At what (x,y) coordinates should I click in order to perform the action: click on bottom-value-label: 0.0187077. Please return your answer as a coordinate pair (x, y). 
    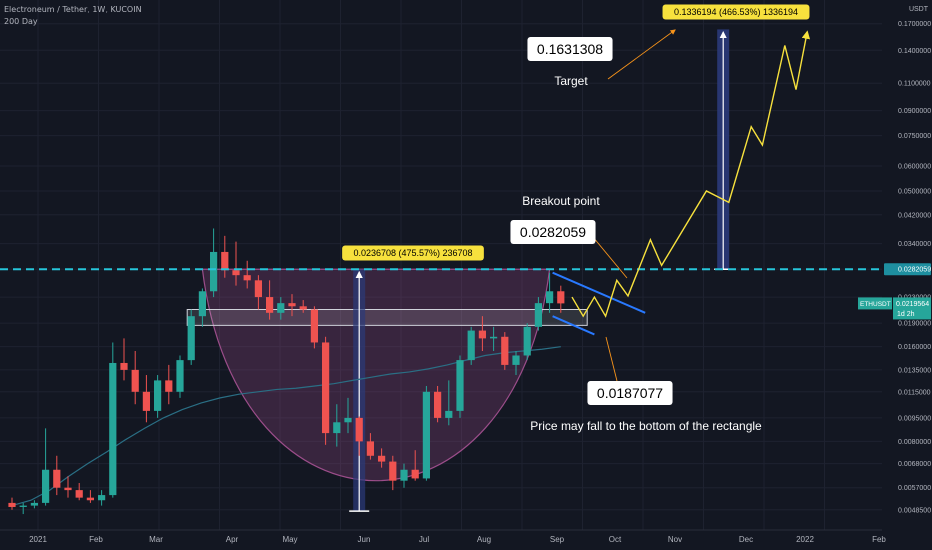
    Looking at the image, I should click on (630, 393).